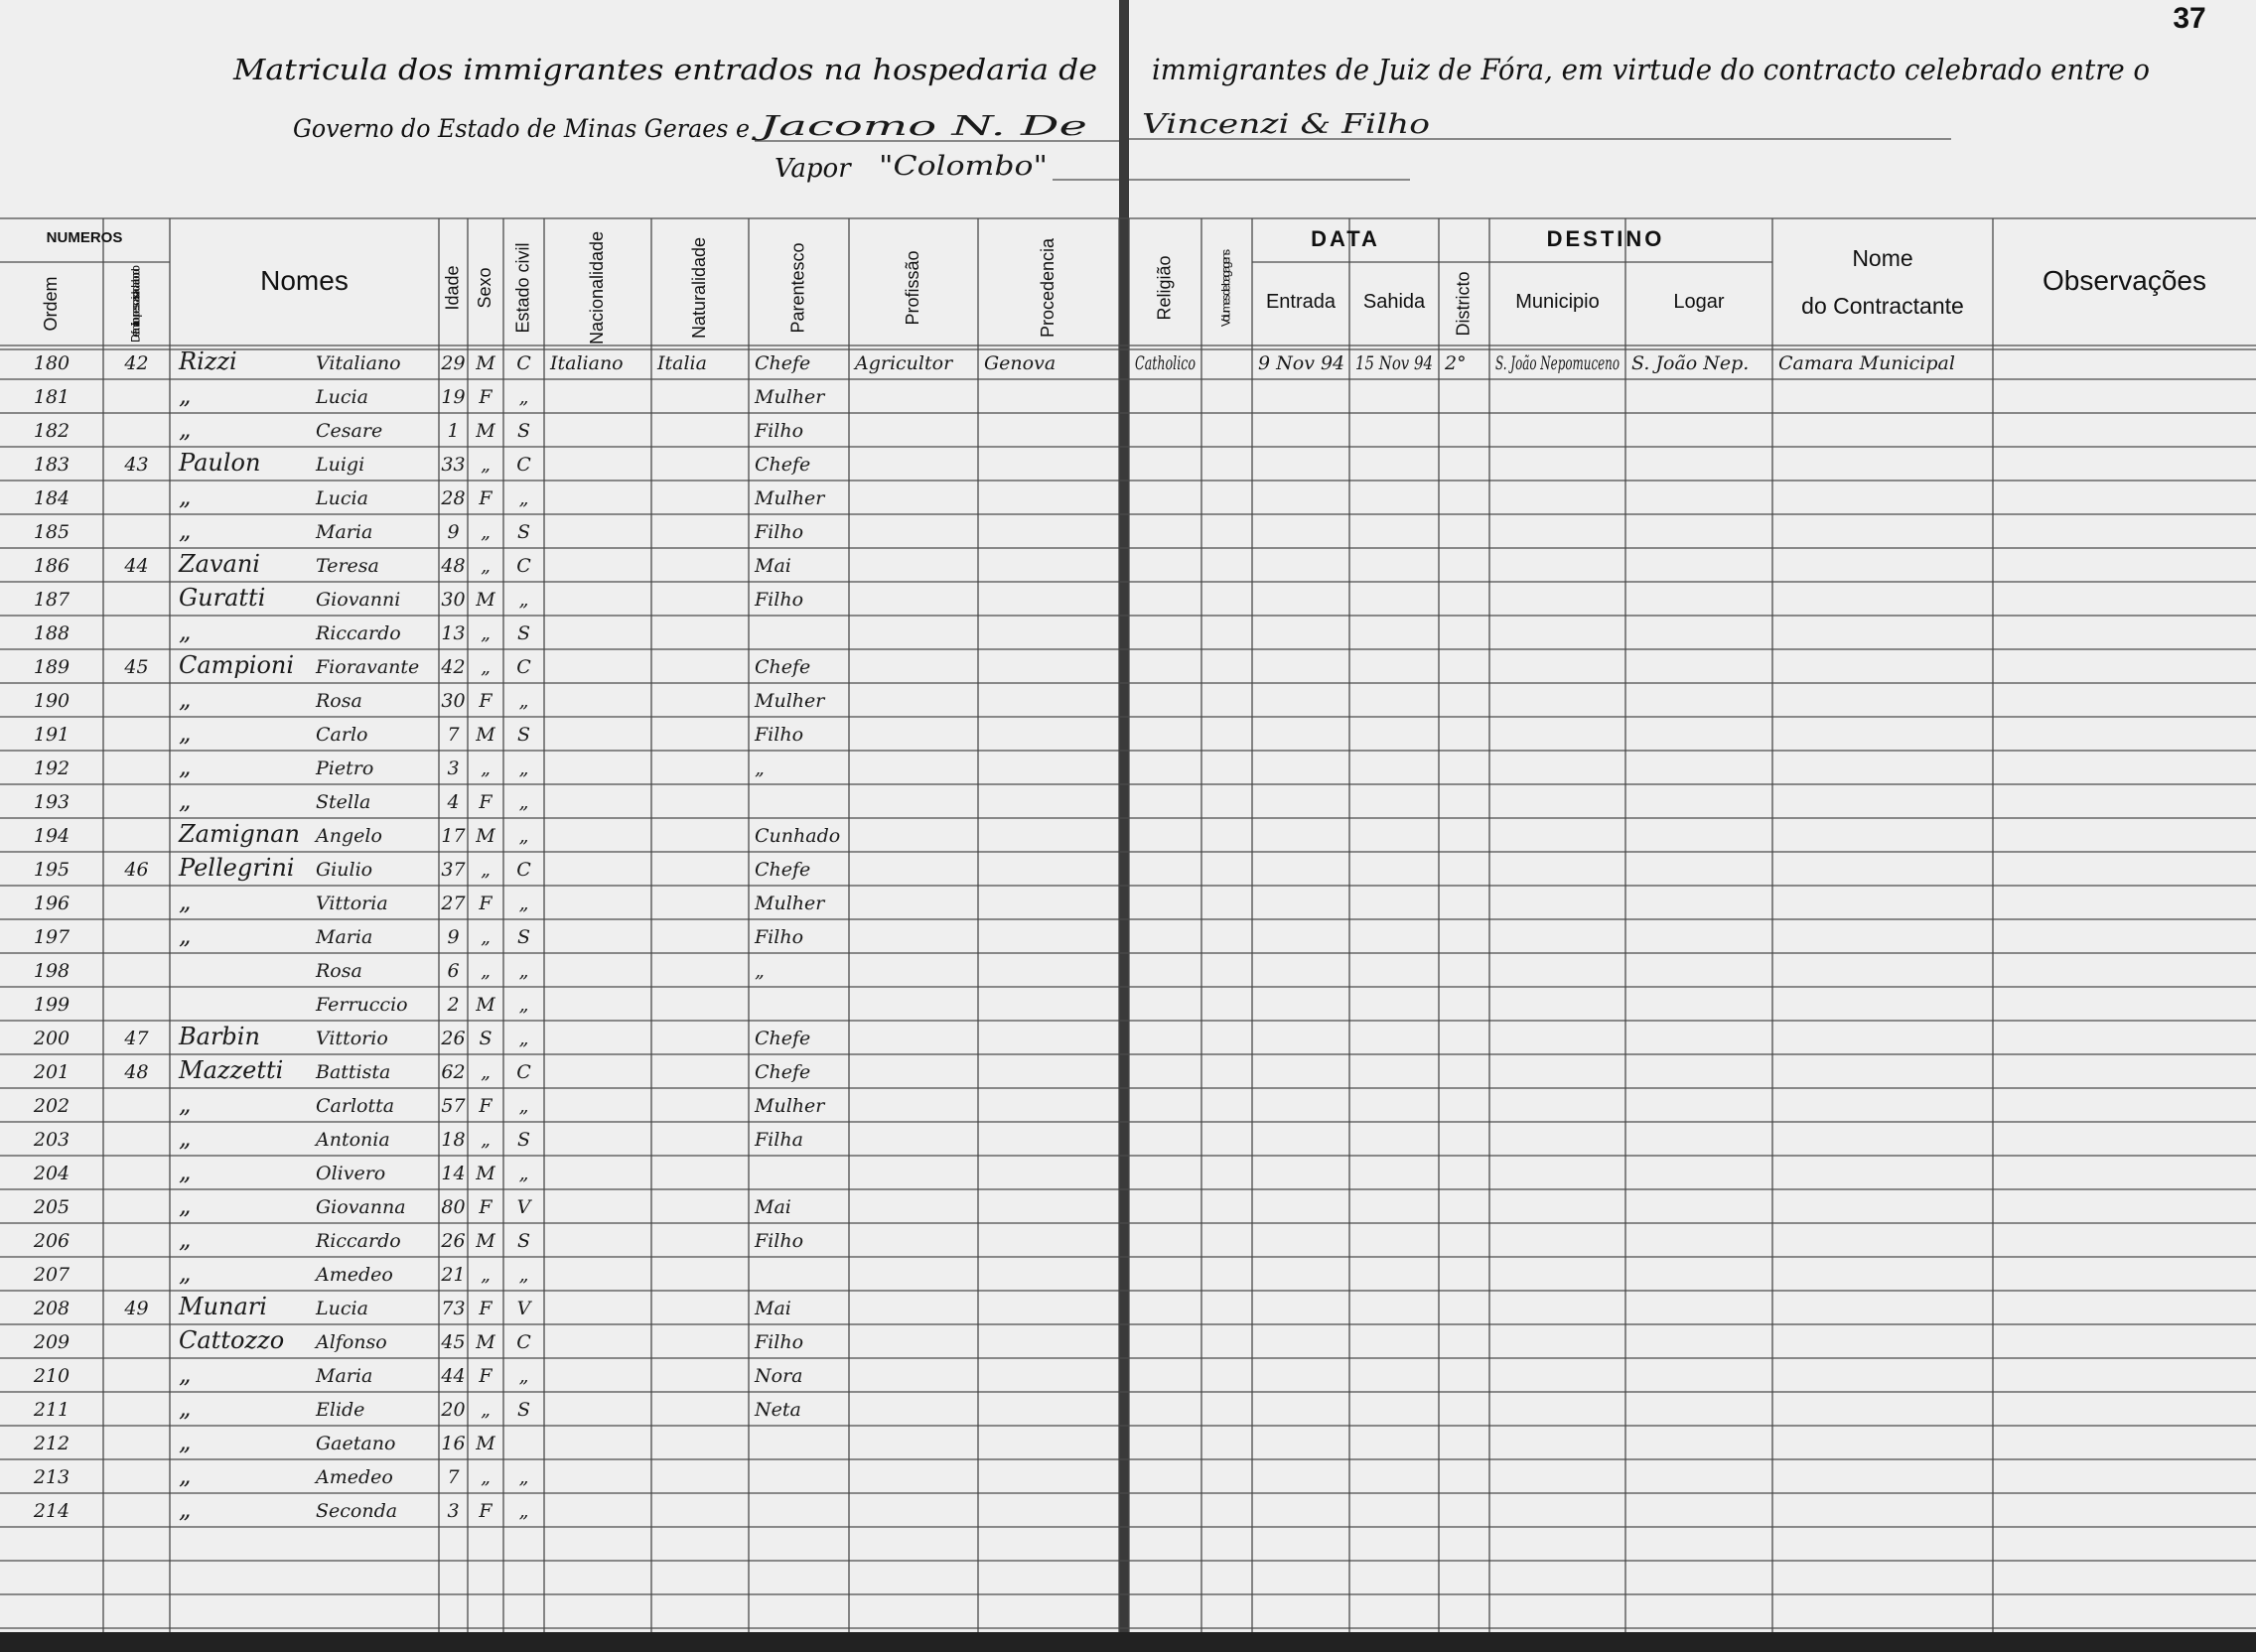 Image resolution: width=2256 pixels, height=1652 pixels. Describe the element at coordinates (2189, 19) in the screenshot. I see `page-number: 37` at that location.